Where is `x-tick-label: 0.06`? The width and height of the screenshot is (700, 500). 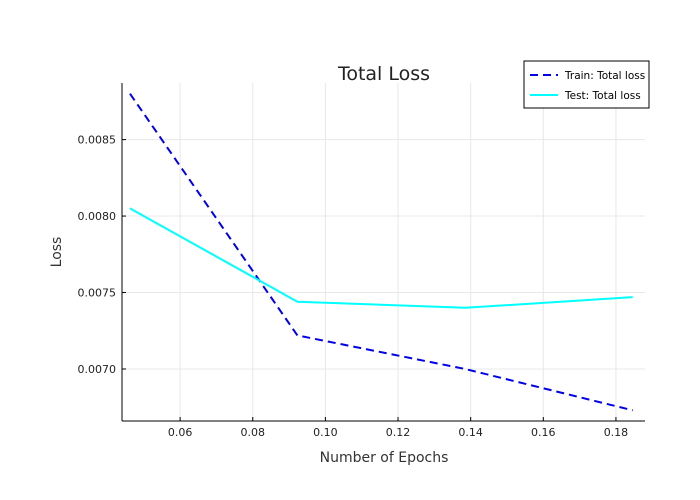
x-tick-label: 0.06 is located at coordinates (180, 432).